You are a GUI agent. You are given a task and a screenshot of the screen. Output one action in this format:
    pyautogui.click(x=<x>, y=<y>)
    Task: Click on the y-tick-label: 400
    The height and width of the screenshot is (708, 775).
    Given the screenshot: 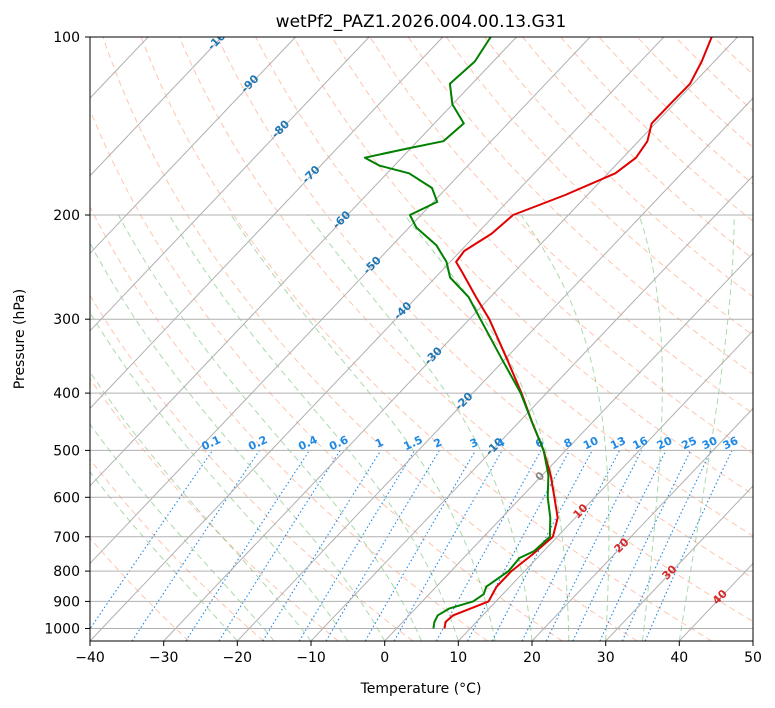 What is the action you would take?
    pyautogui.click(x=66, y=394)
    